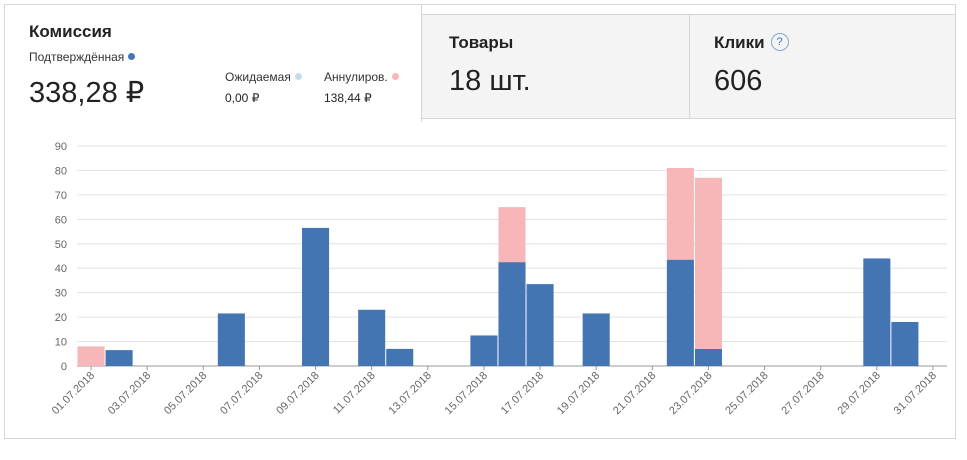  I want to click on y-tick-label: 40, so click(61, 269).